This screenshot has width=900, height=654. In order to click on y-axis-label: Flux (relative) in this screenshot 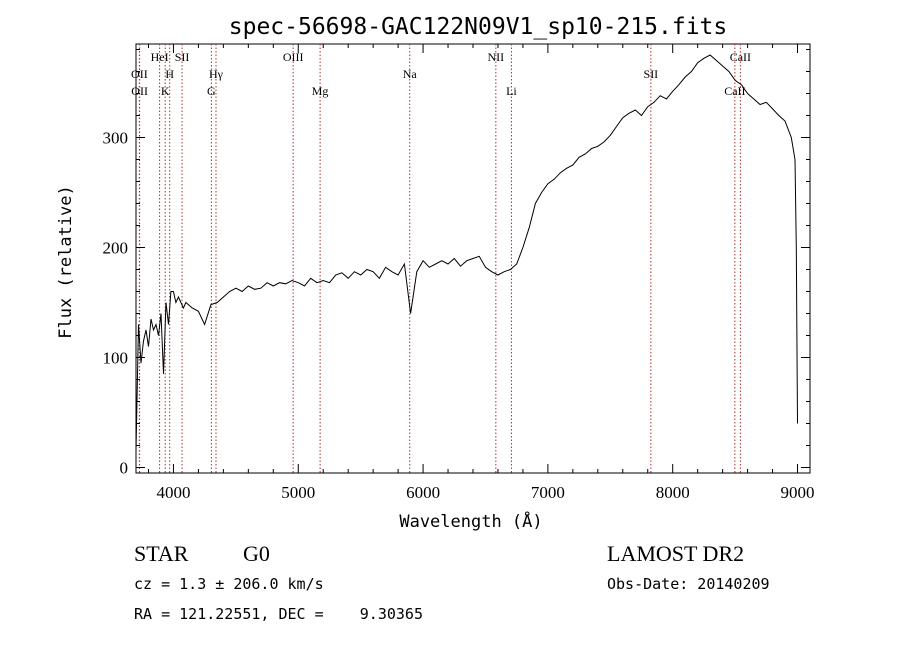, I will do `click(66, 262)`.